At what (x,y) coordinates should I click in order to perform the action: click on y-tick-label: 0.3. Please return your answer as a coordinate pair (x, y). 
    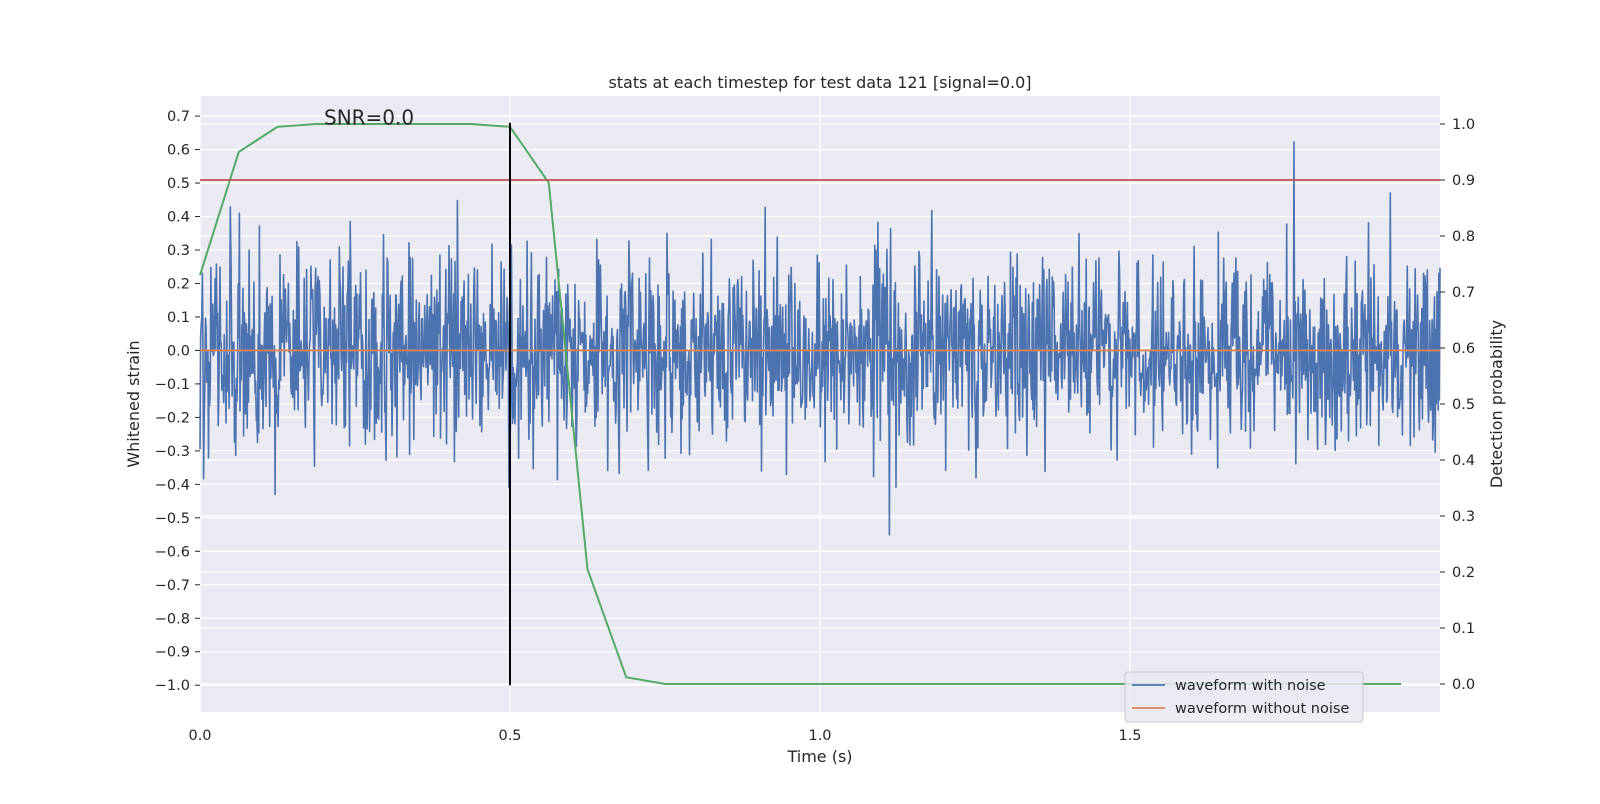
    Looking at the image, I should click on (178, 251).